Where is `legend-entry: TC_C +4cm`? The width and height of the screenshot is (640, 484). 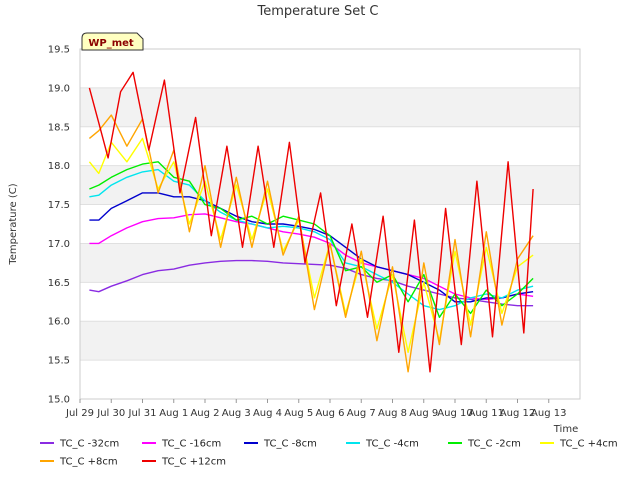 legend-entry: TC_C +4cm is located at coordinates (588, 444).